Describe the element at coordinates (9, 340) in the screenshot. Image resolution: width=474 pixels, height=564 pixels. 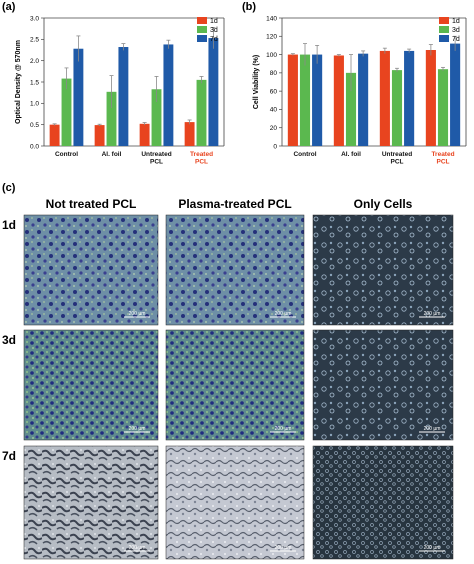
I see `row-label: 3d` at that location.